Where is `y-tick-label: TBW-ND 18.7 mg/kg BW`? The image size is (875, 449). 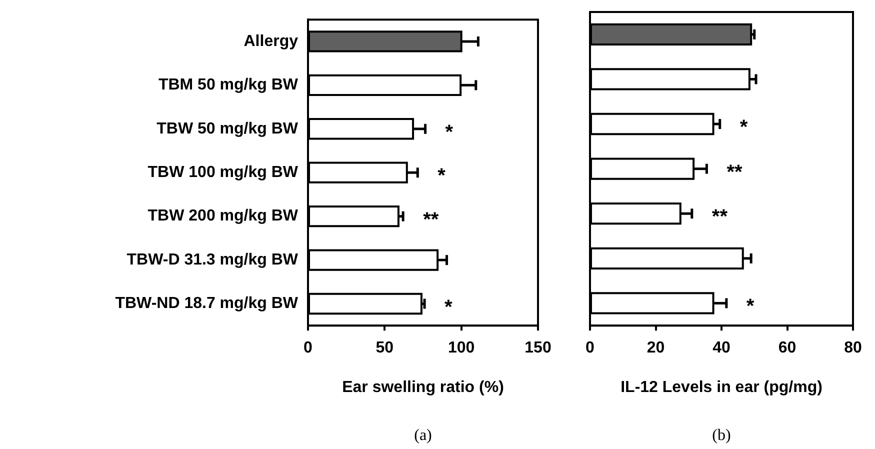 y-tick-label: TBW-ND 18.7 mg/kg BW is located at coordinates (207, 303).